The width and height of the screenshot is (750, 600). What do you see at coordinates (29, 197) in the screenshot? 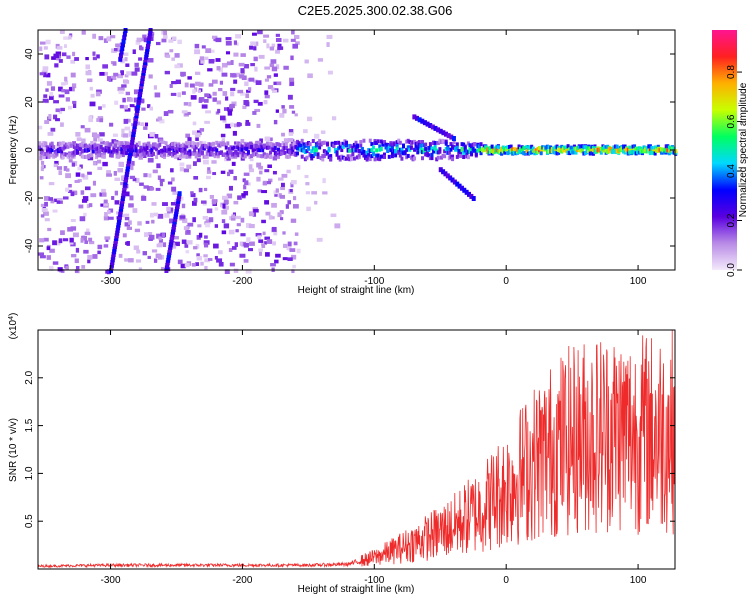
I see `y-tick-label: -20` at bounding box center [29, 197].